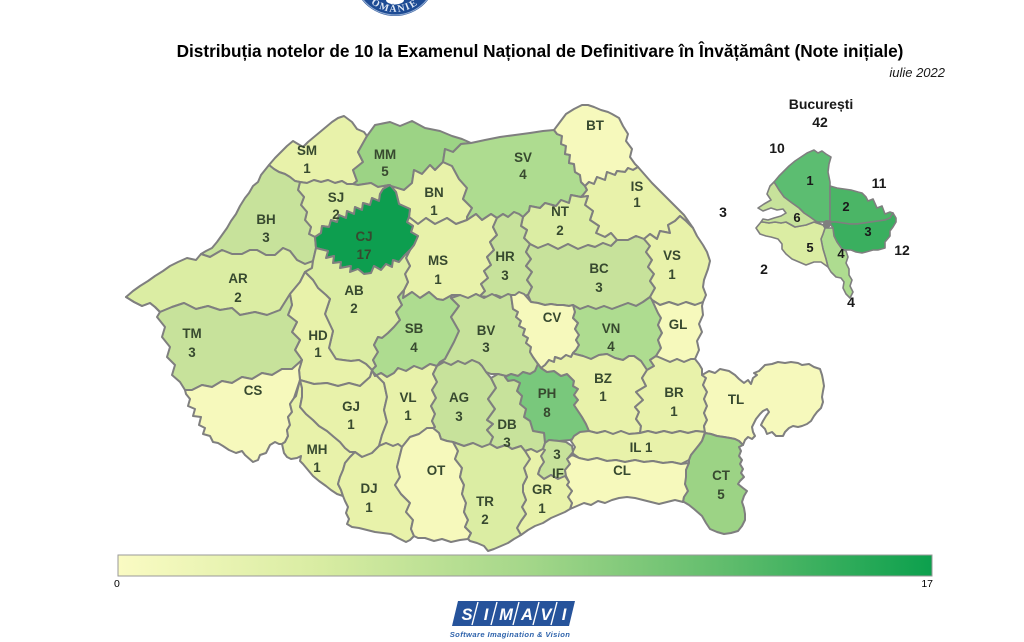 This screenshot has height=642, width=1024. Describe the element at coordinates (433, 192) in the screenshot. I see `svg-text: BN` at that location.